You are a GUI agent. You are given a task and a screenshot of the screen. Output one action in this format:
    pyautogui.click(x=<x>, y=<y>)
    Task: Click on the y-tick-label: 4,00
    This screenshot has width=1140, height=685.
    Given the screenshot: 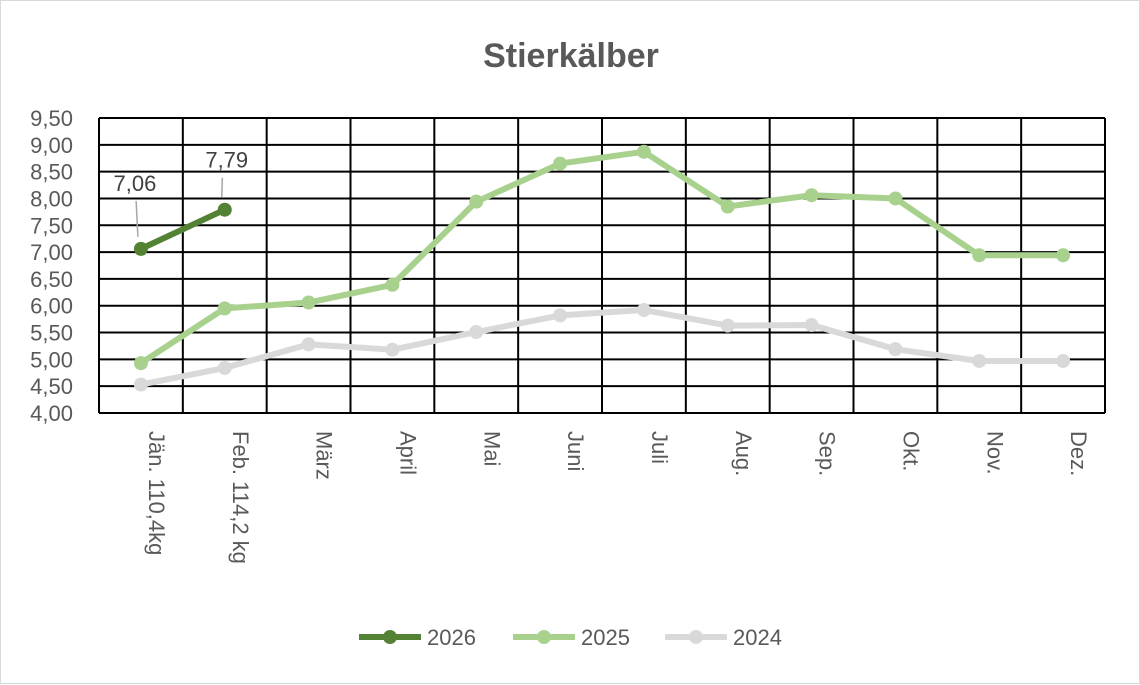 What is the action you would take?
    pyautogui.click(x=51, y=413)
    